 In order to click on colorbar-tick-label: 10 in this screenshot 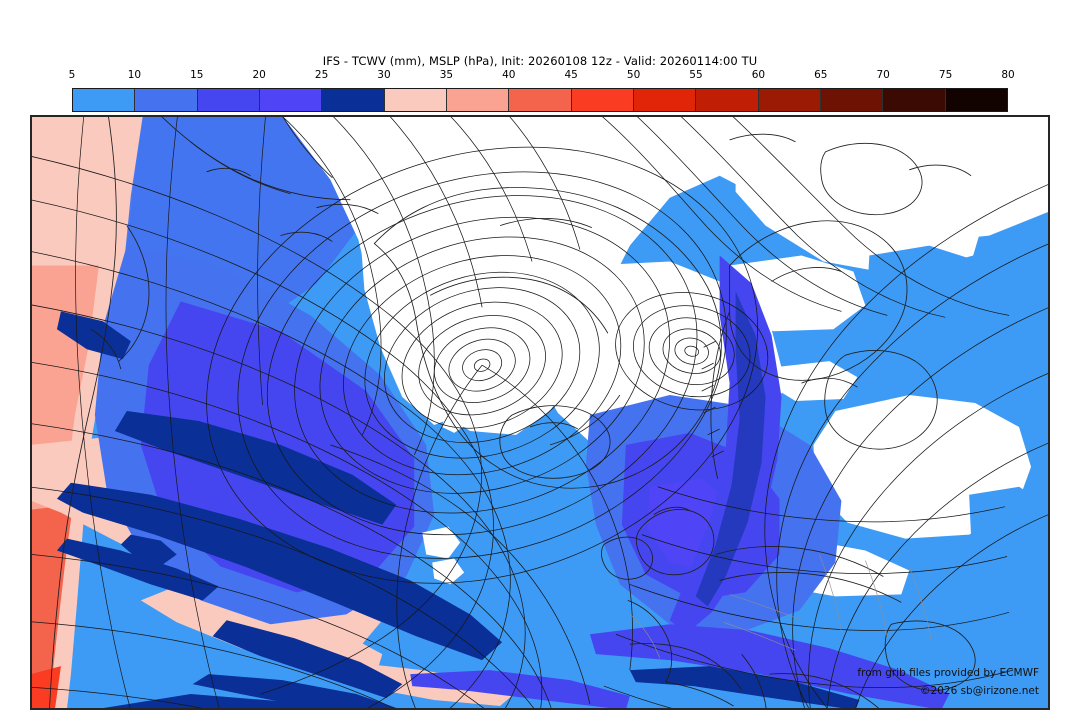, I will do `click(134, 75)`.